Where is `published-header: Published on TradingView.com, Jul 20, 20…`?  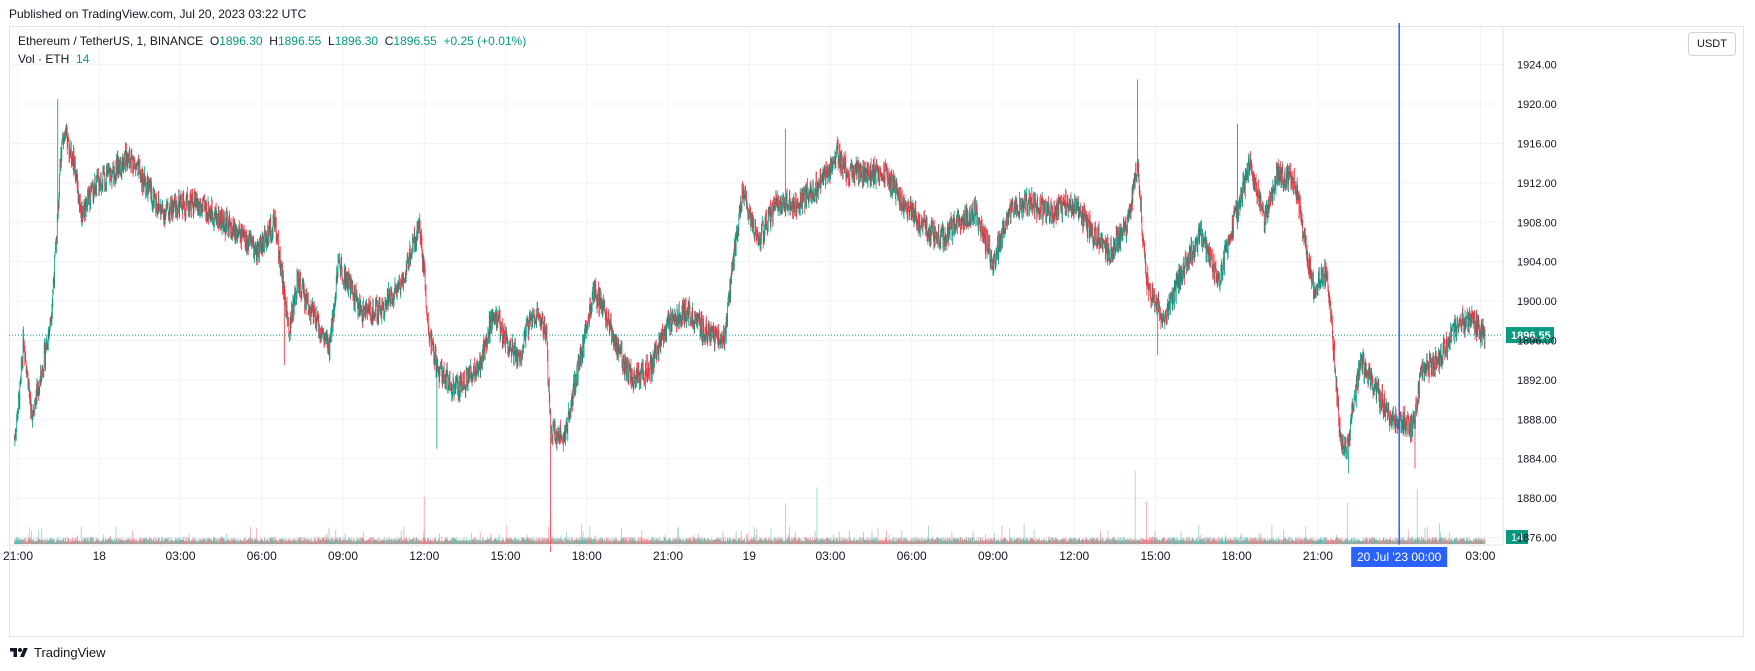
published-header: Published on TradingView.com, Jul 20, 20… is located at coordinates (158, 14).